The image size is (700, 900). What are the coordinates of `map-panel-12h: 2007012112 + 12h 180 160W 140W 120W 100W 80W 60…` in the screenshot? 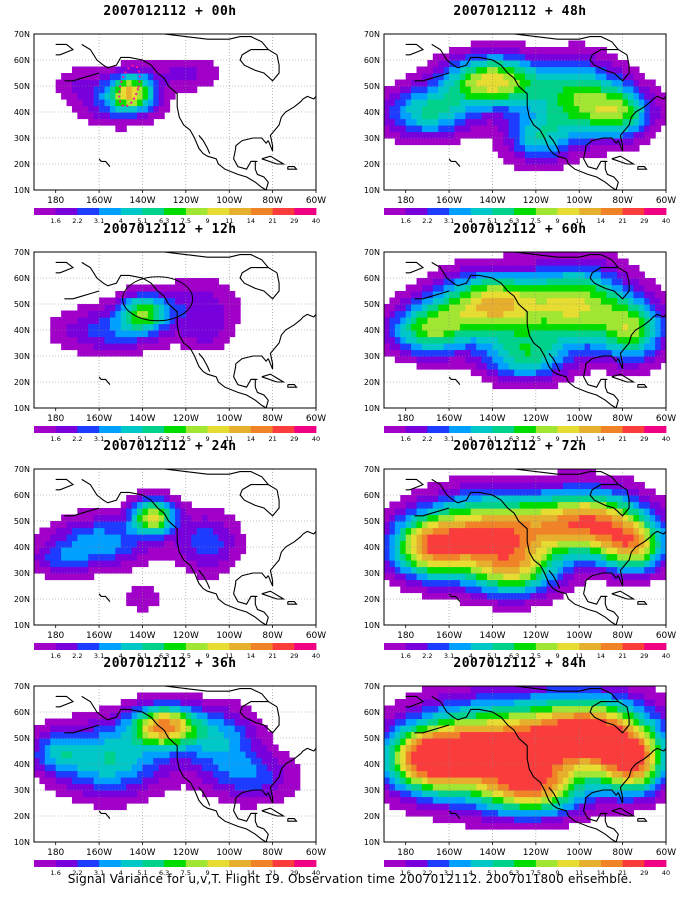 It's located at (170, 333).